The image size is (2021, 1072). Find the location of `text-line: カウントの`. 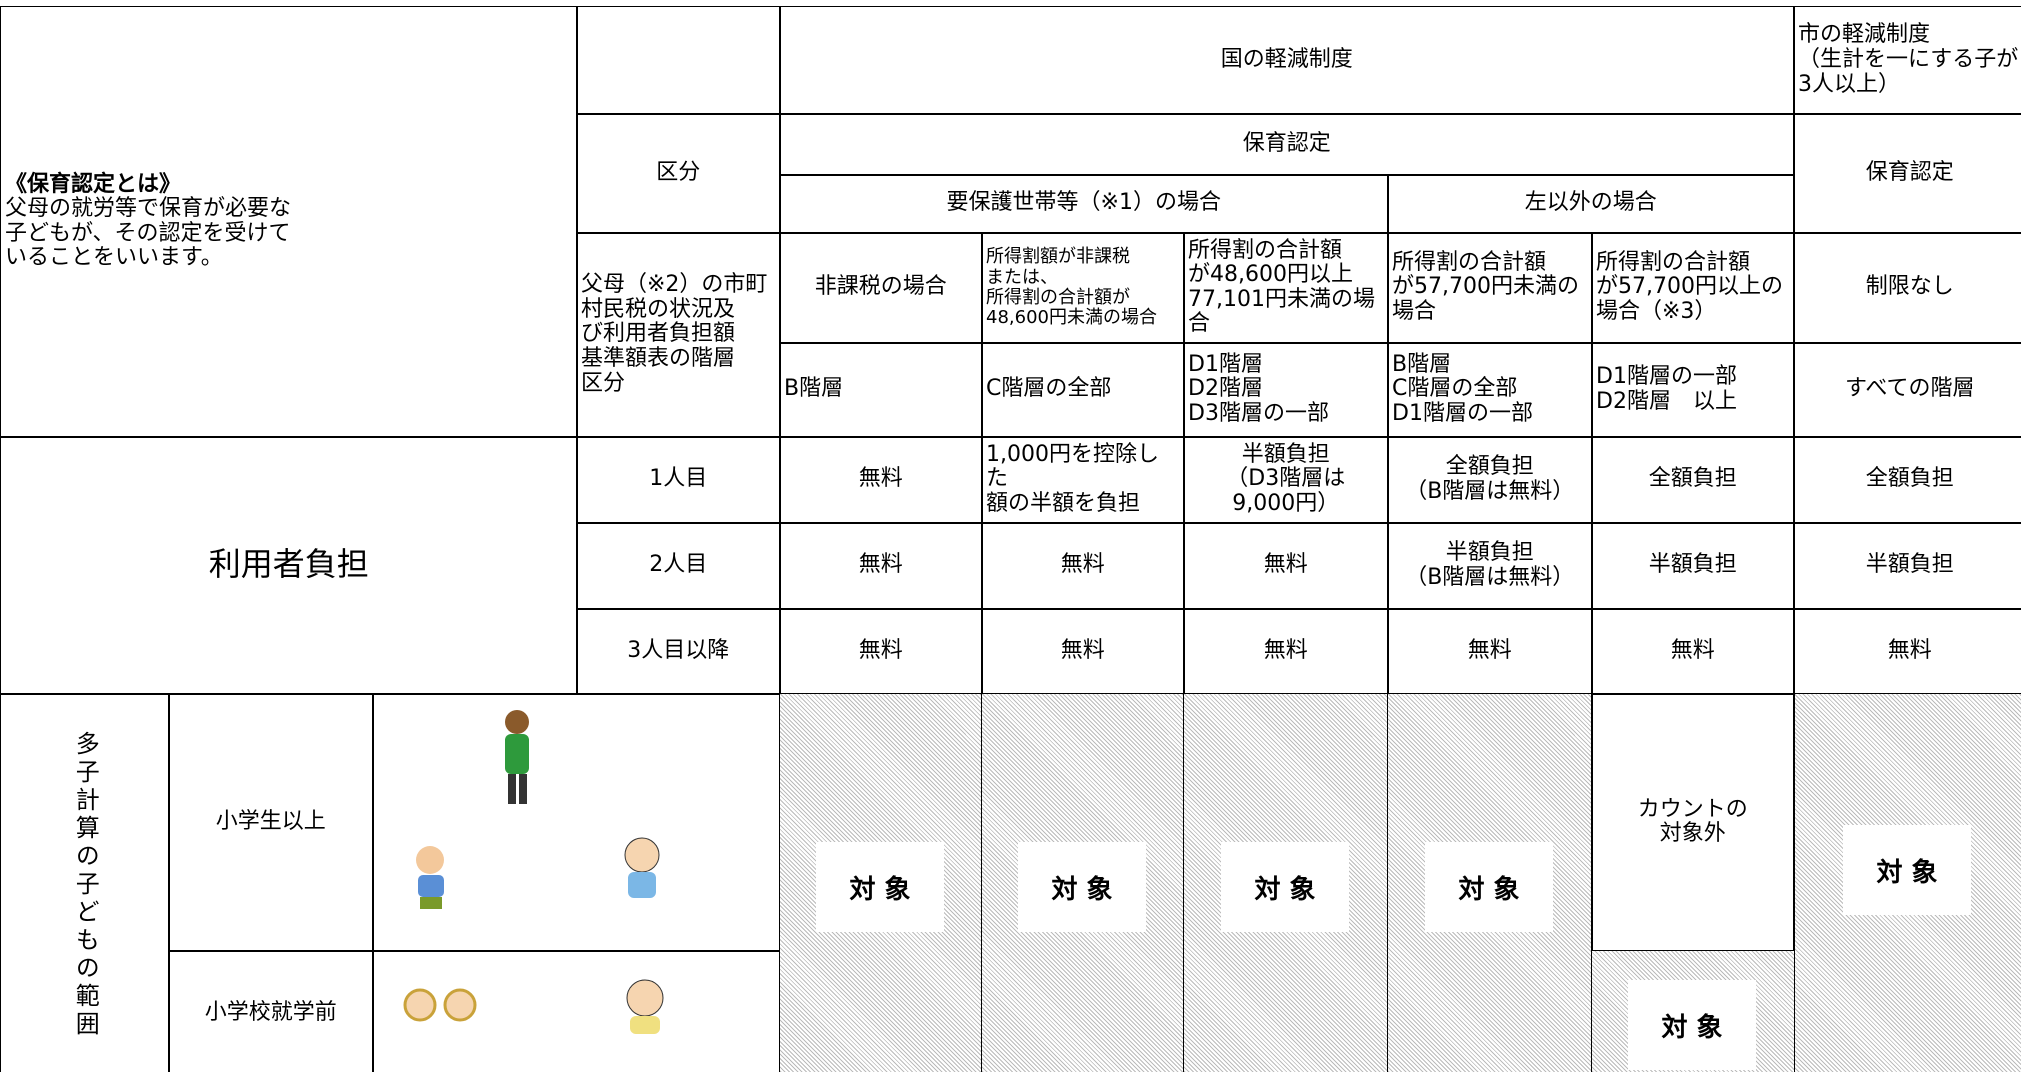

text-line: カウントの is located at coordinates (1692, 809).